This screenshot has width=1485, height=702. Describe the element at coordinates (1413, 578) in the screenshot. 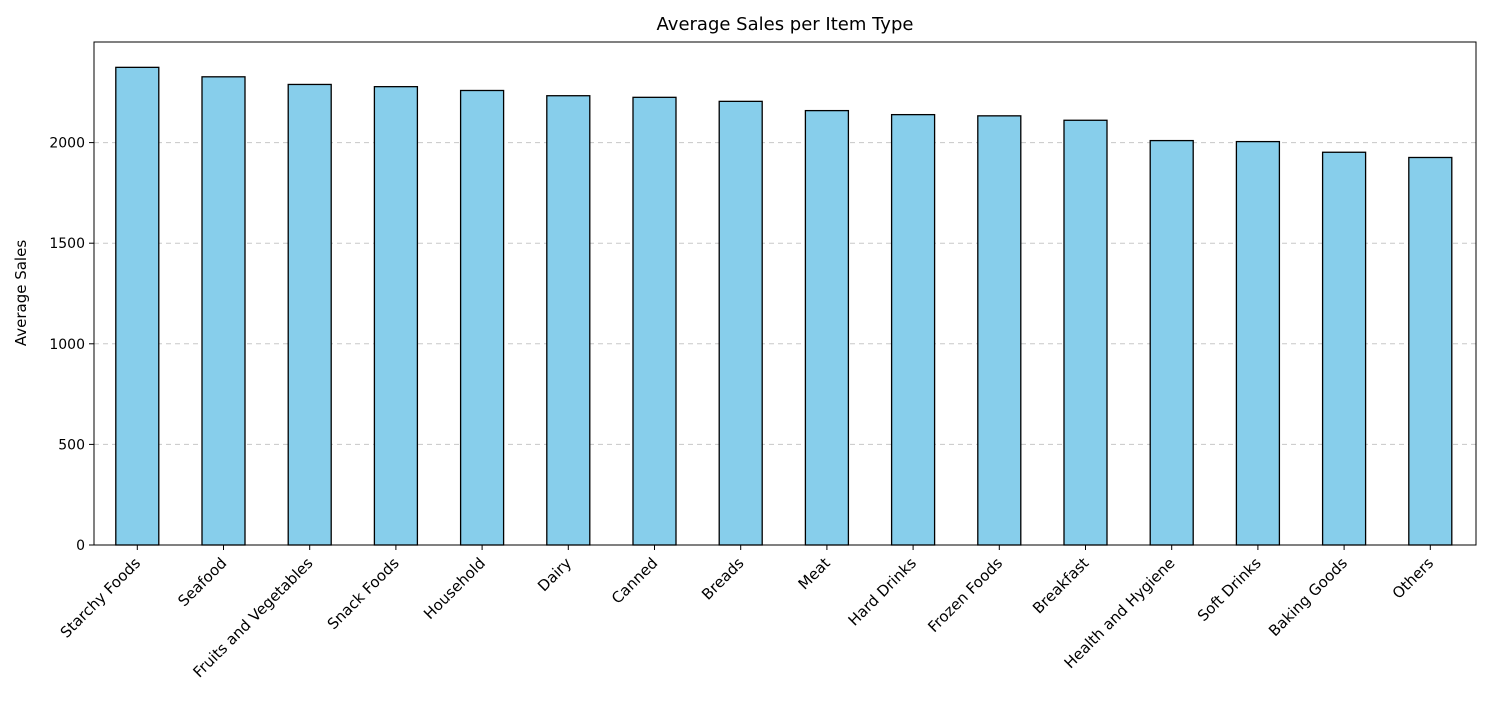

I see `x-tick-label: Others` at that location.